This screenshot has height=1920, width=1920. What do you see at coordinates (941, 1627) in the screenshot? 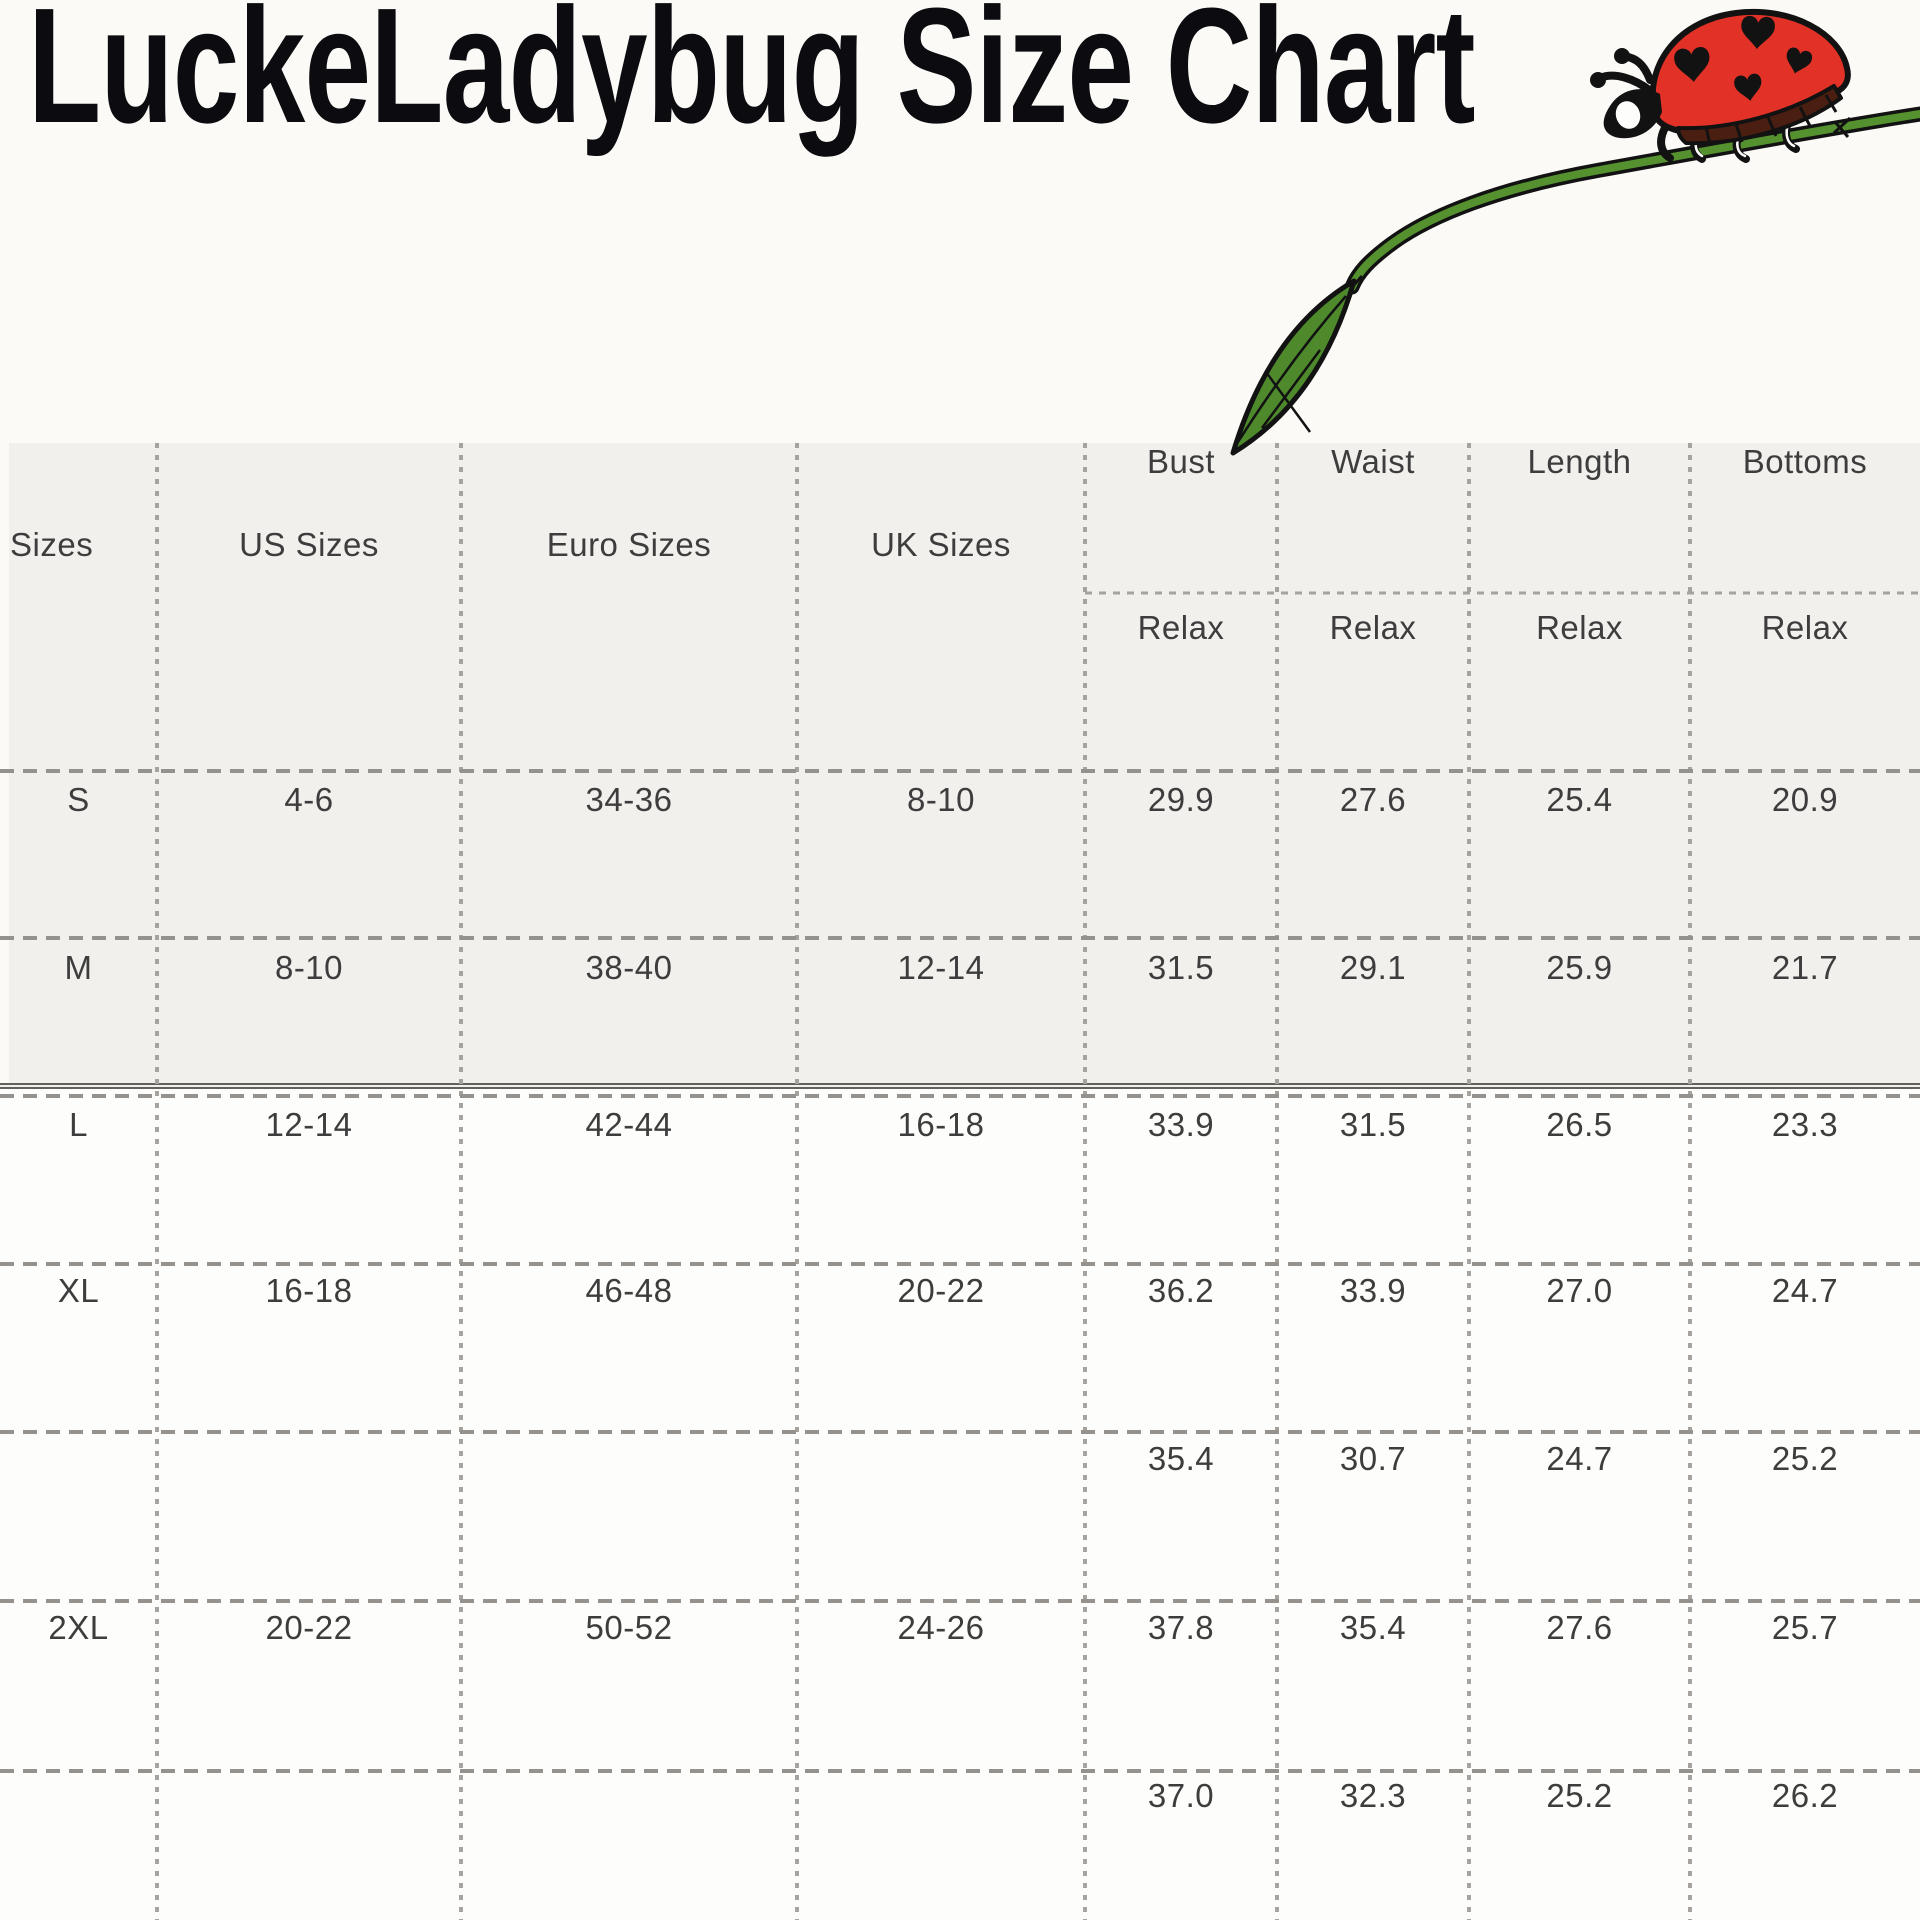
I see `uk-size-cell: 24-26` at bounding box center [941, 1627].